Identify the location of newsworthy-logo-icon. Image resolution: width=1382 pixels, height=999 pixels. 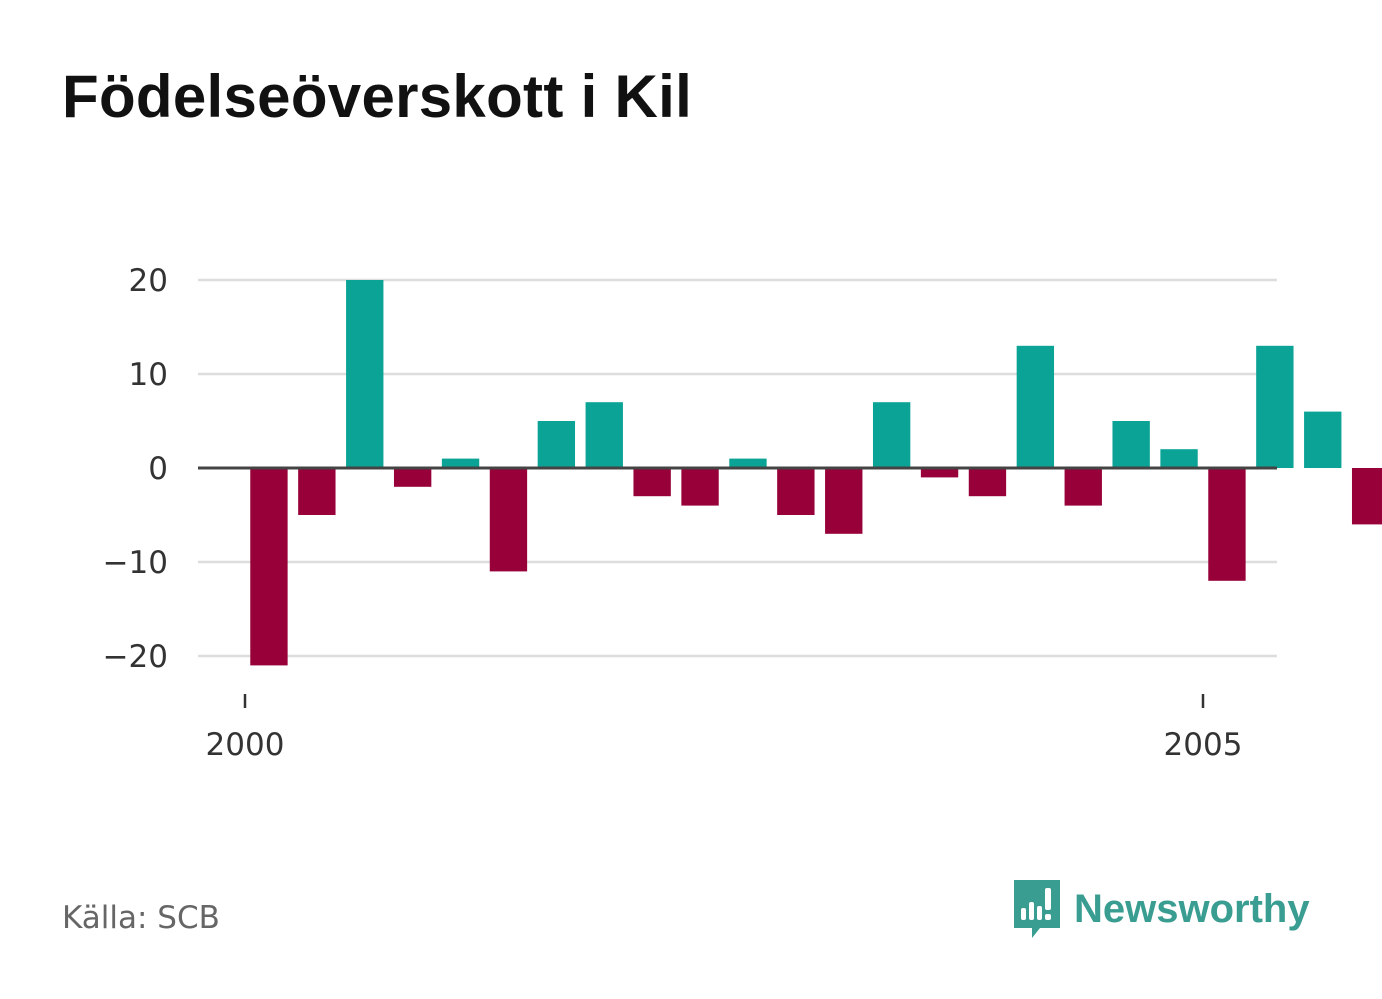
(1037, 909).